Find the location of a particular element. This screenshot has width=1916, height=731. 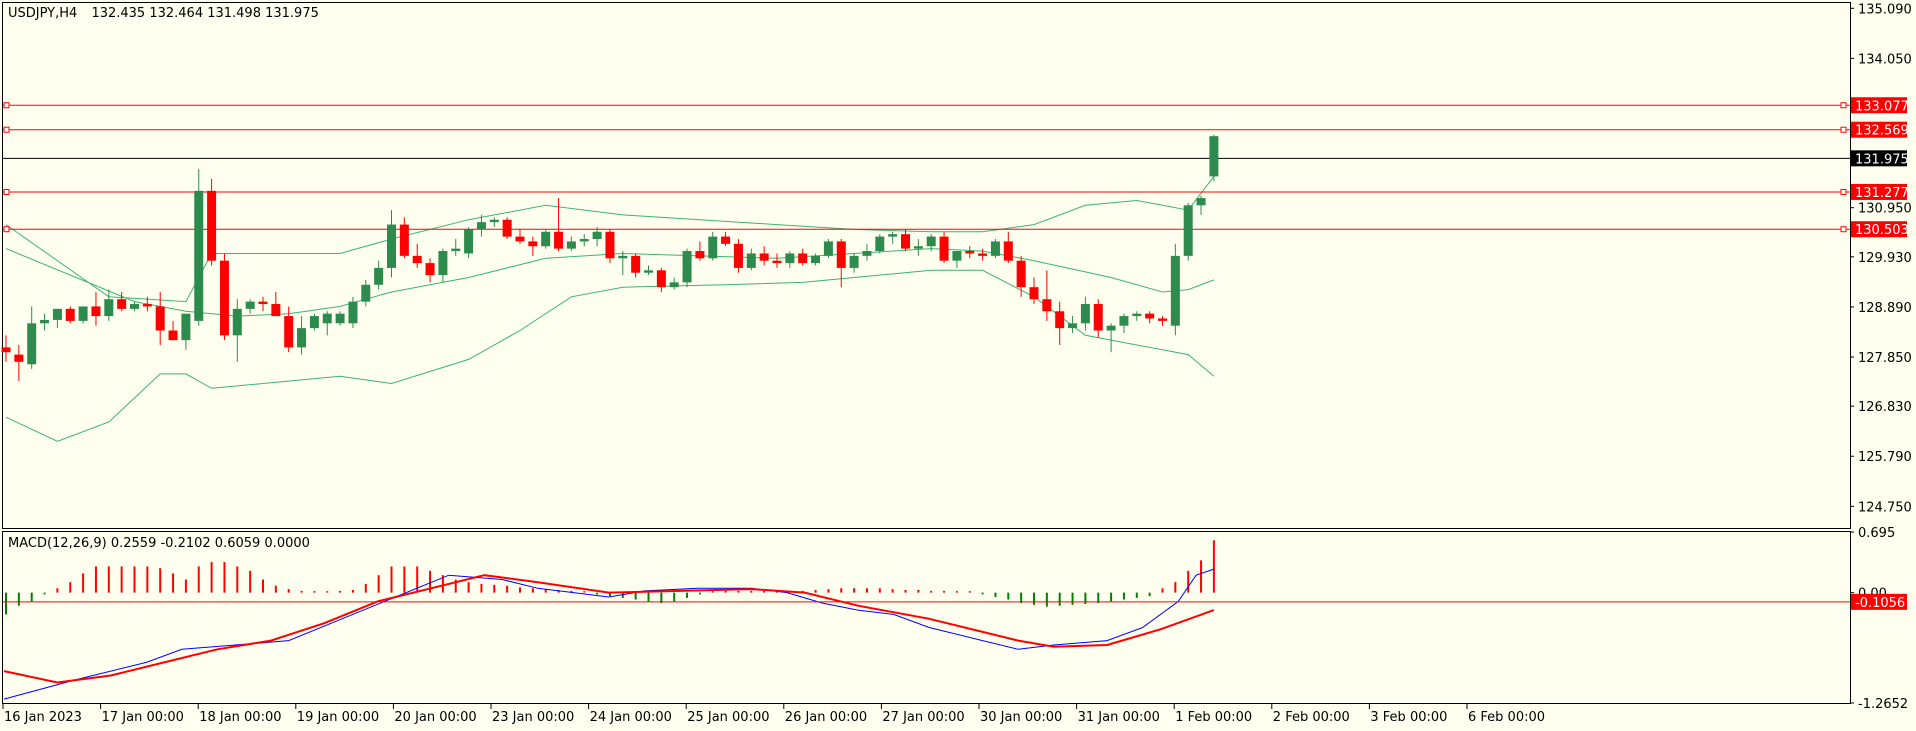

time-tick-label: 23 Jan 00:00 is located at coordinates (533, 717).